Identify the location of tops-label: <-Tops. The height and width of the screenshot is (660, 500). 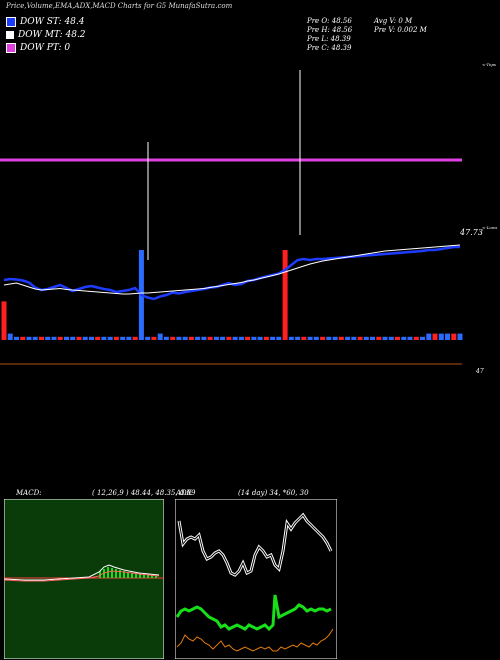
(489, 64).